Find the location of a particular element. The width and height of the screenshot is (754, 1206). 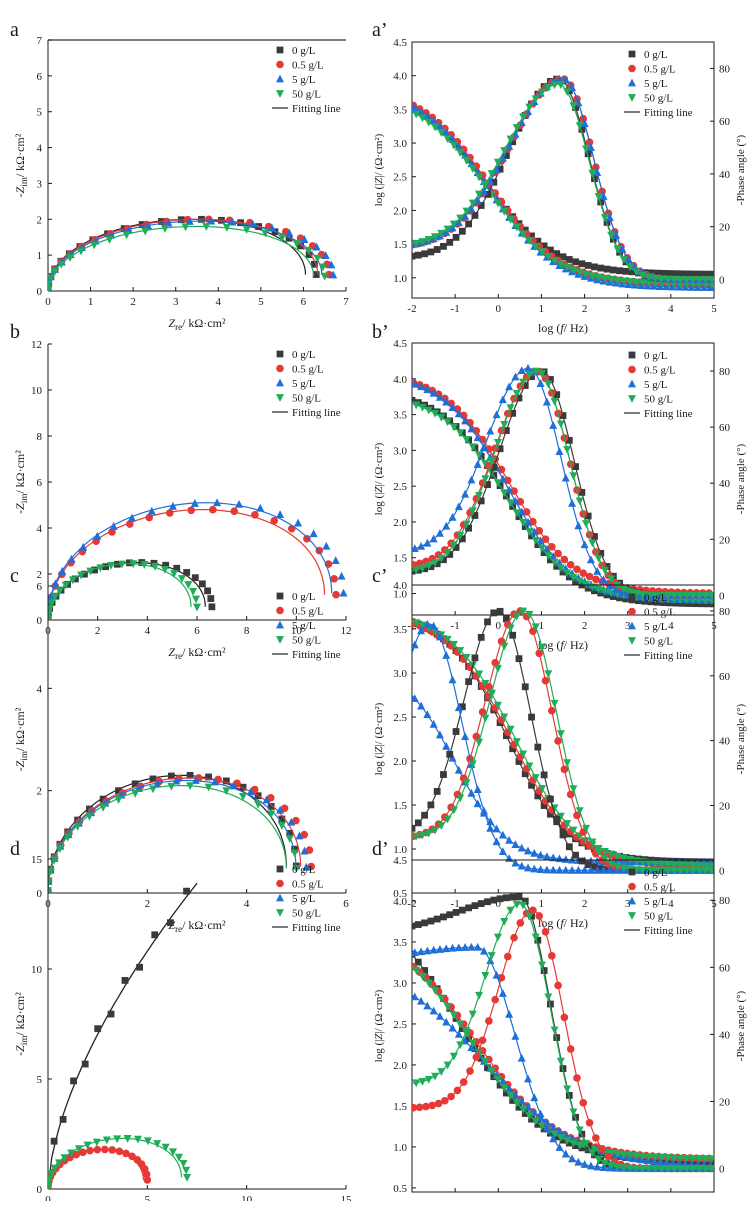

panel-ap-x-tick-label: -1 is located at coordinates (455, 309).